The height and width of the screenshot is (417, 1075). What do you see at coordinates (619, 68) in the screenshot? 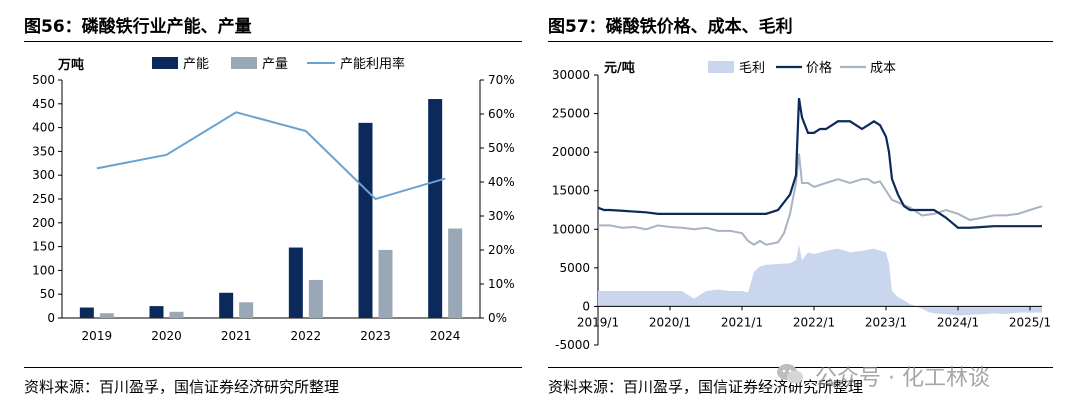
I see `right-unit-label: 元/吨` at bounding box center [619, 68].